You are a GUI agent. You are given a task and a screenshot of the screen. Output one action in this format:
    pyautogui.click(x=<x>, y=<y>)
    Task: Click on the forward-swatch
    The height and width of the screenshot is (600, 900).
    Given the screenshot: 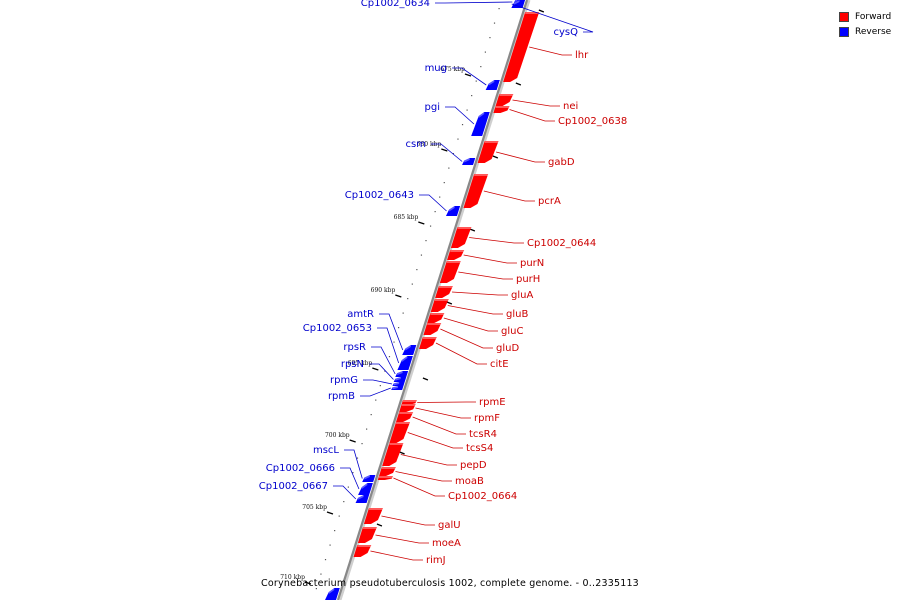 What is the action you would take?
    pyautogui.click(x=844, y=16)
    